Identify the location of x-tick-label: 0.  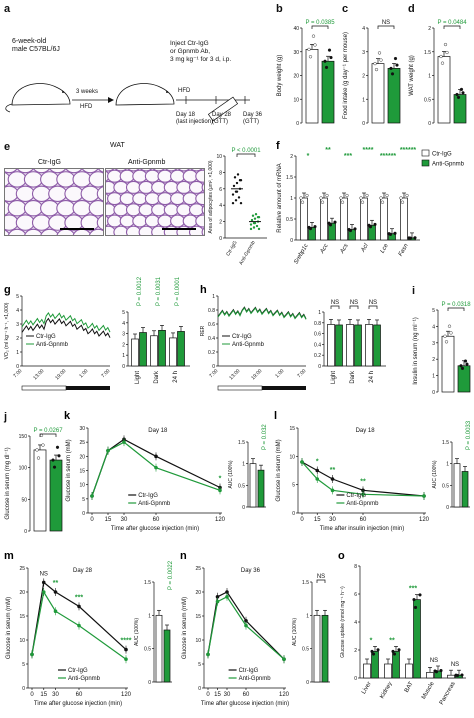
(32, 695).